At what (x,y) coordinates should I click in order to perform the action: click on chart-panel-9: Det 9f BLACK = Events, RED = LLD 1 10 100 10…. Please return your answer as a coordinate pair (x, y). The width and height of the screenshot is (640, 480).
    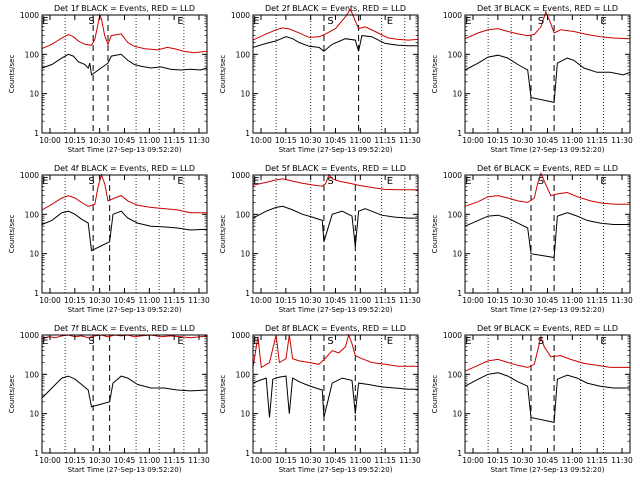
    Looking at the image, I should click on (532, 399).